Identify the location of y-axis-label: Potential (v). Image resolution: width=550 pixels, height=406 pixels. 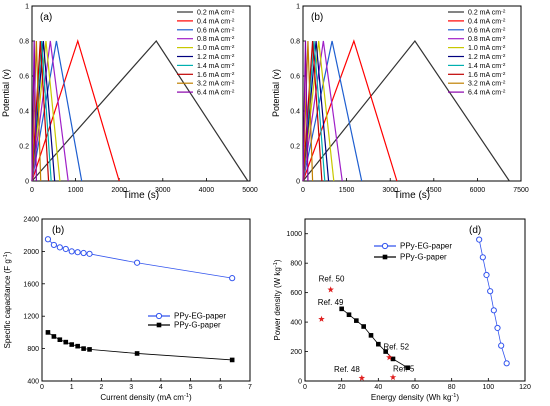
(276, 93).